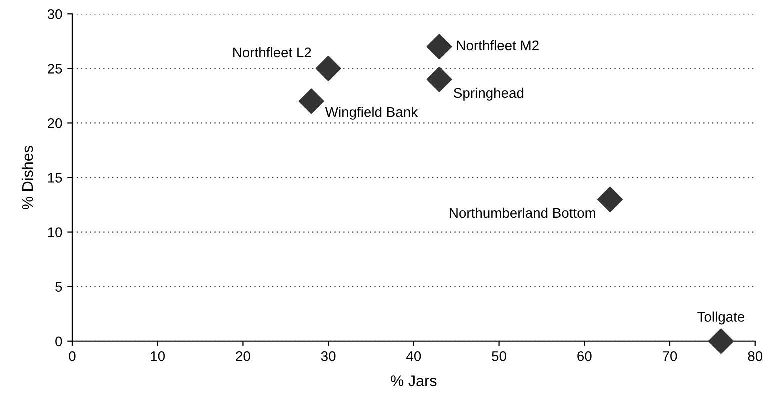 Image resolution: width=763 pixels, height=404 pixels. What do you see at coordinates (55, 178) in the screenshot?
I see `y-tick-label: 15` at bounding box center [55, 178].